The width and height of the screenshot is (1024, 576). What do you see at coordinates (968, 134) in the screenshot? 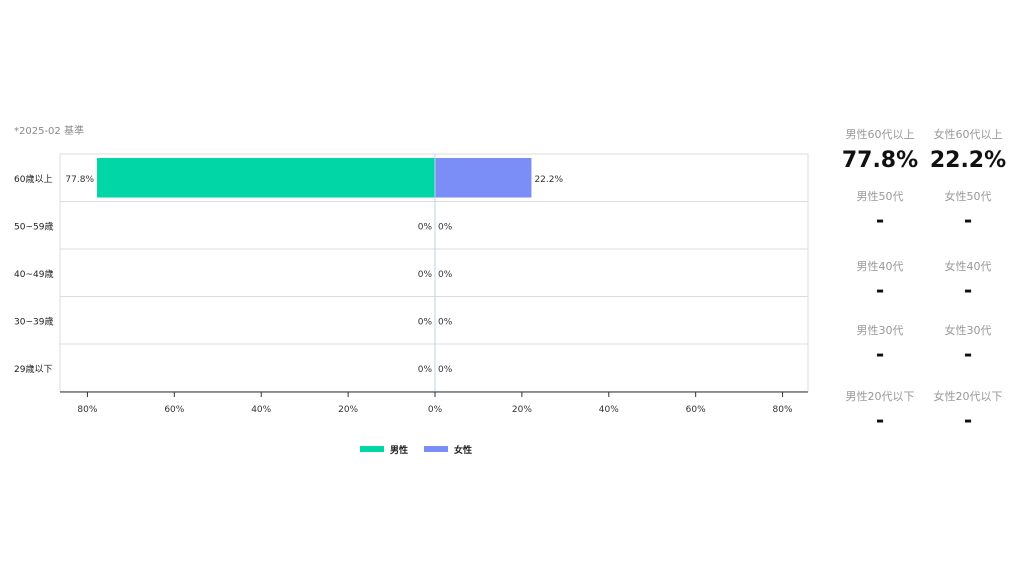
I see `stat-label: 女性60代以上` at bounding box center [968, 134].